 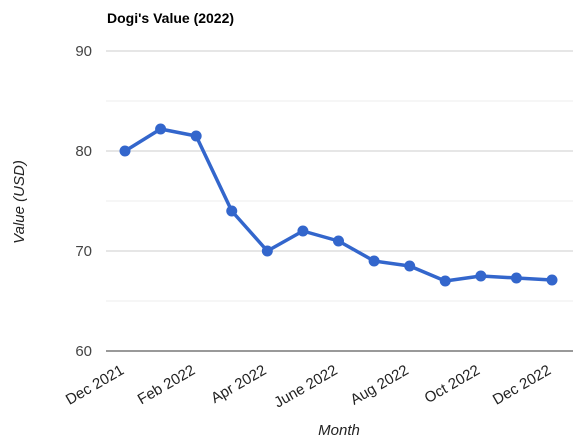 I want to click on y-axis-label: Value (USD), so click(x=19, y=202).